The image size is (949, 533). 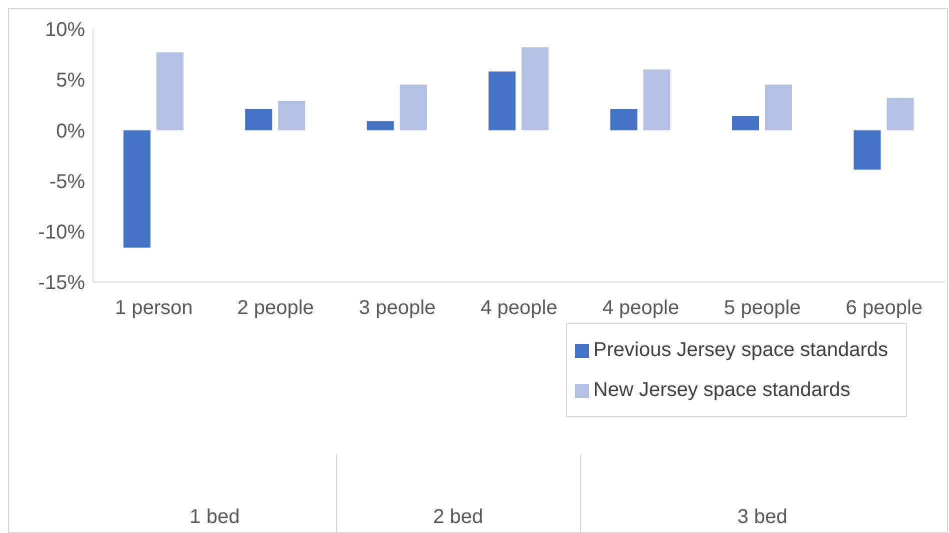 What do you see at coordinates (740, 350) in the screenshot?
I see `legend-label: Previous Jersey space standards` at bounding box center [740, 350].